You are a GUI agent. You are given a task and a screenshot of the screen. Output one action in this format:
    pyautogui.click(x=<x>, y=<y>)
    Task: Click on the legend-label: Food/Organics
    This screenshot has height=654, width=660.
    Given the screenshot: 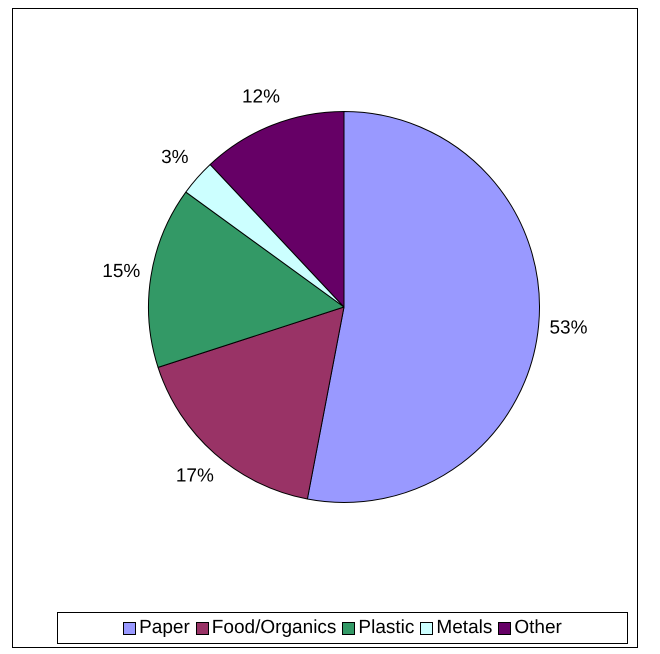 What is the action you would take?
    pyautogui.click(x=274, y=628)
    